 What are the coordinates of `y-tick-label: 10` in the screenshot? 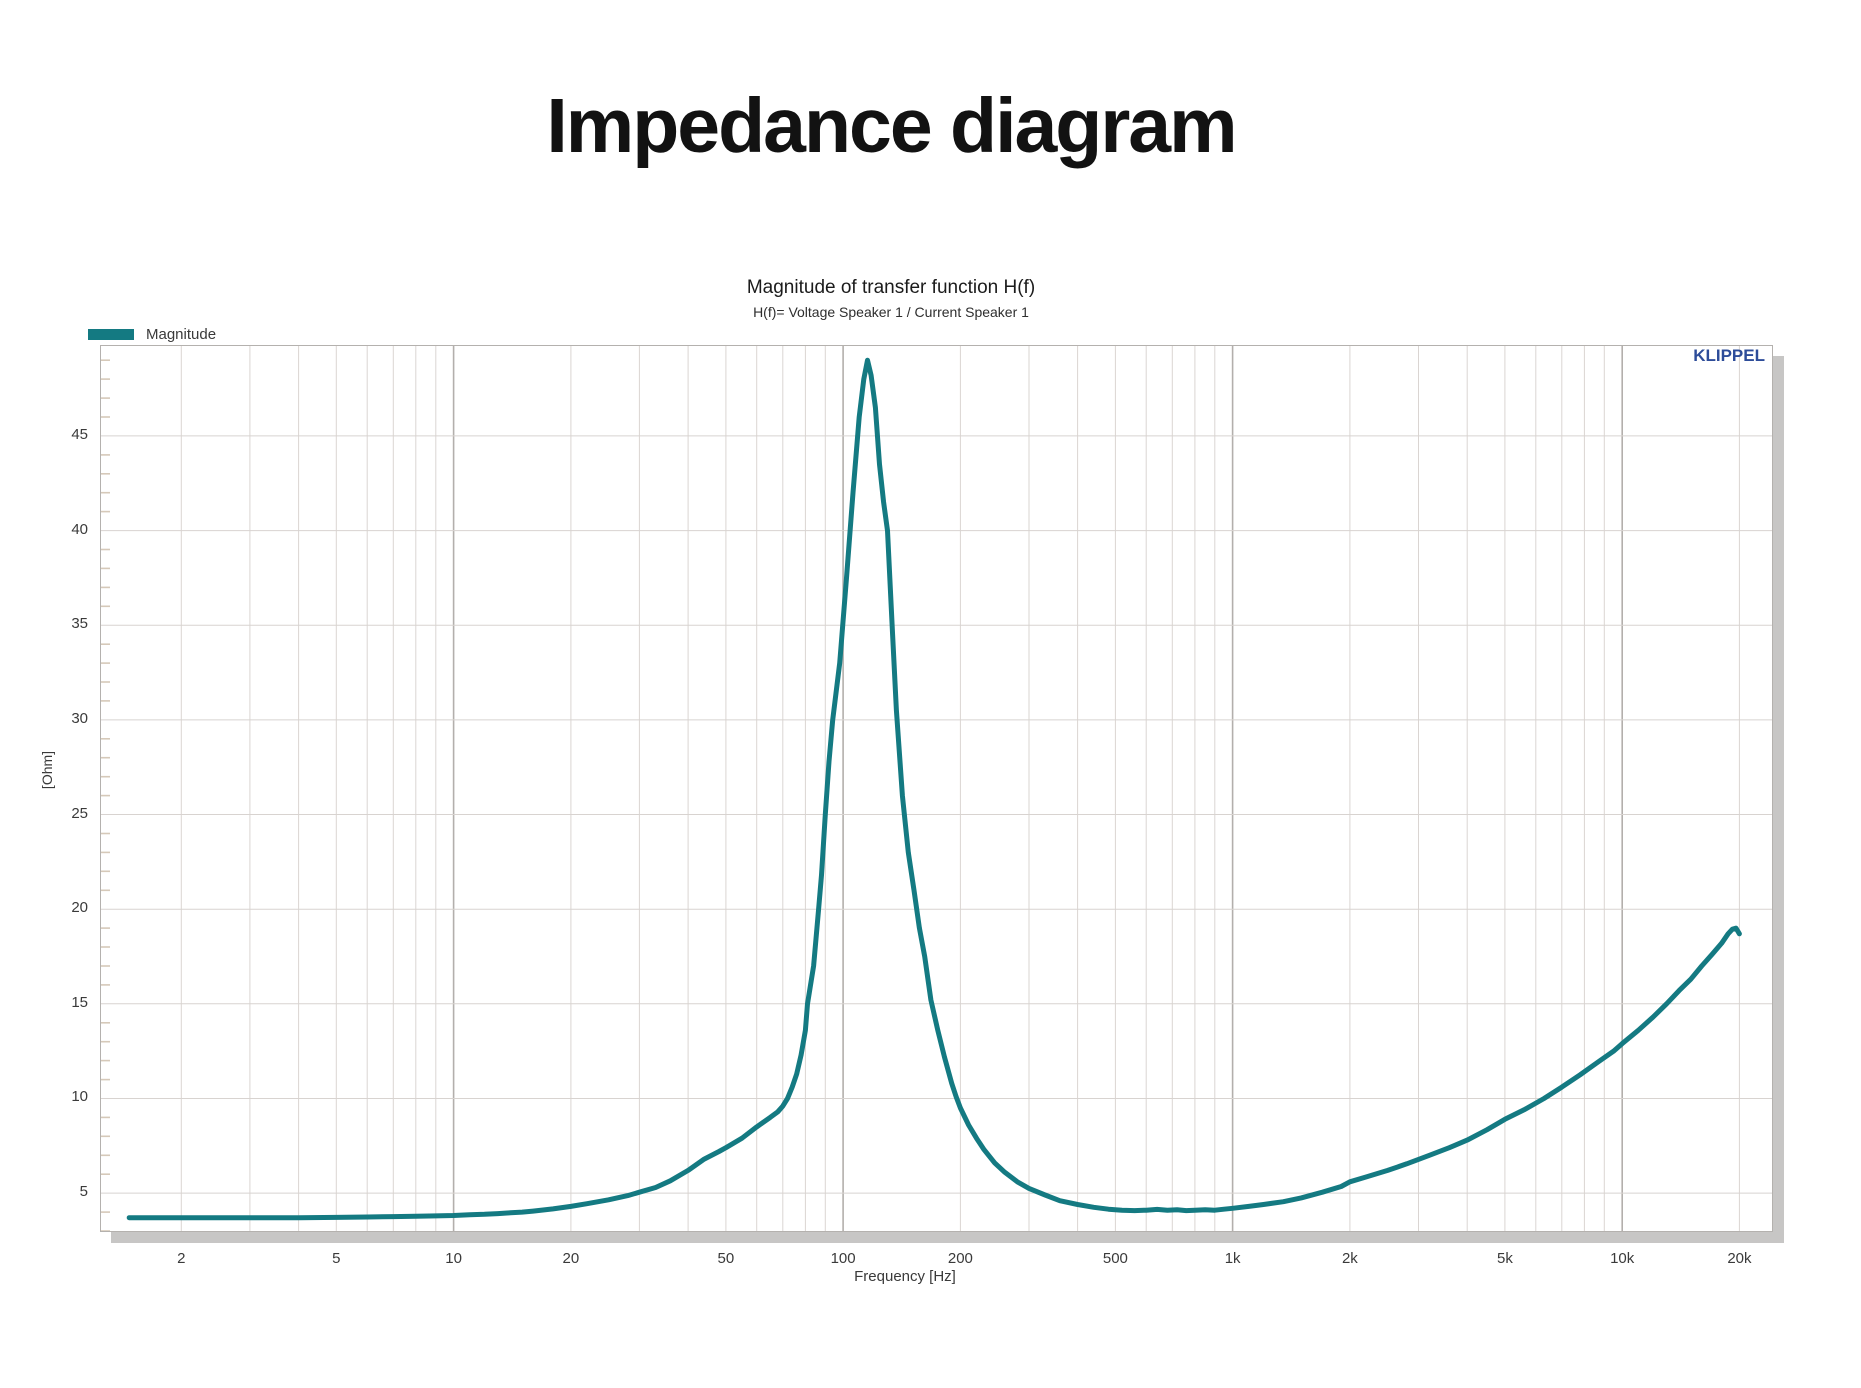 It's located at (79, 1097).